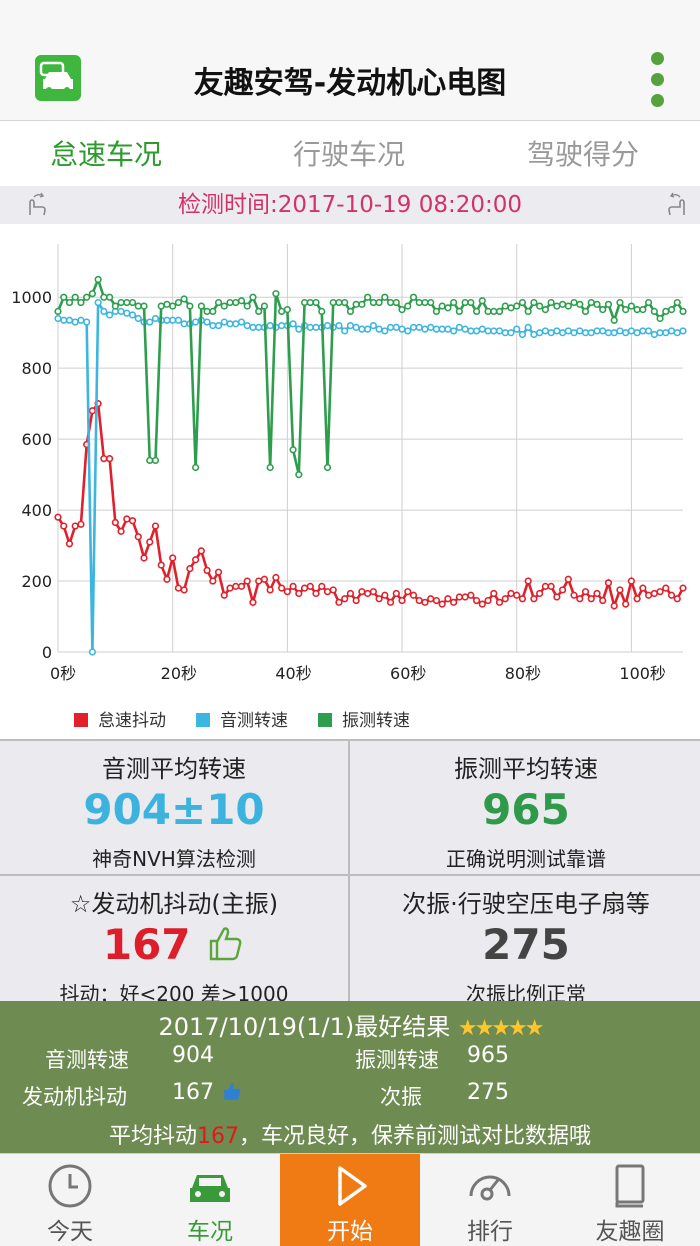 This screenshot has width=700, height=1246. I want to click on nav-community: 友趣圈, so click(630, 1200).